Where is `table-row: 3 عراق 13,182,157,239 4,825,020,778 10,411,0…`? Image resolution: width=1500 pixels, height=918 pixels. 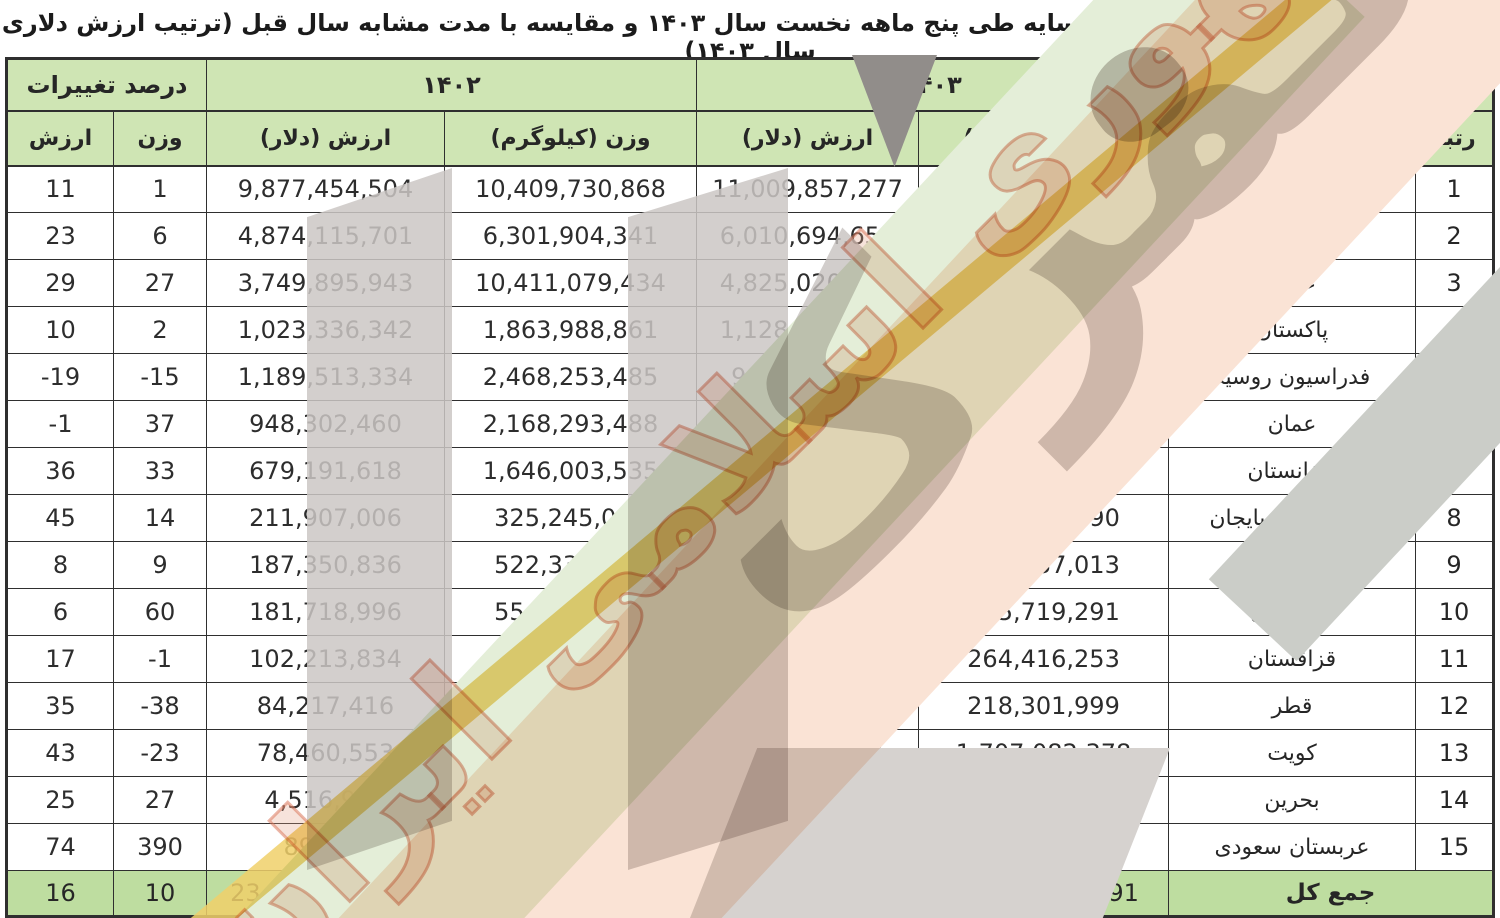
table-row: 3 عراق 13,182,157,239 4,825,020,778 10,411,0… is located at coordinates (750, 283).